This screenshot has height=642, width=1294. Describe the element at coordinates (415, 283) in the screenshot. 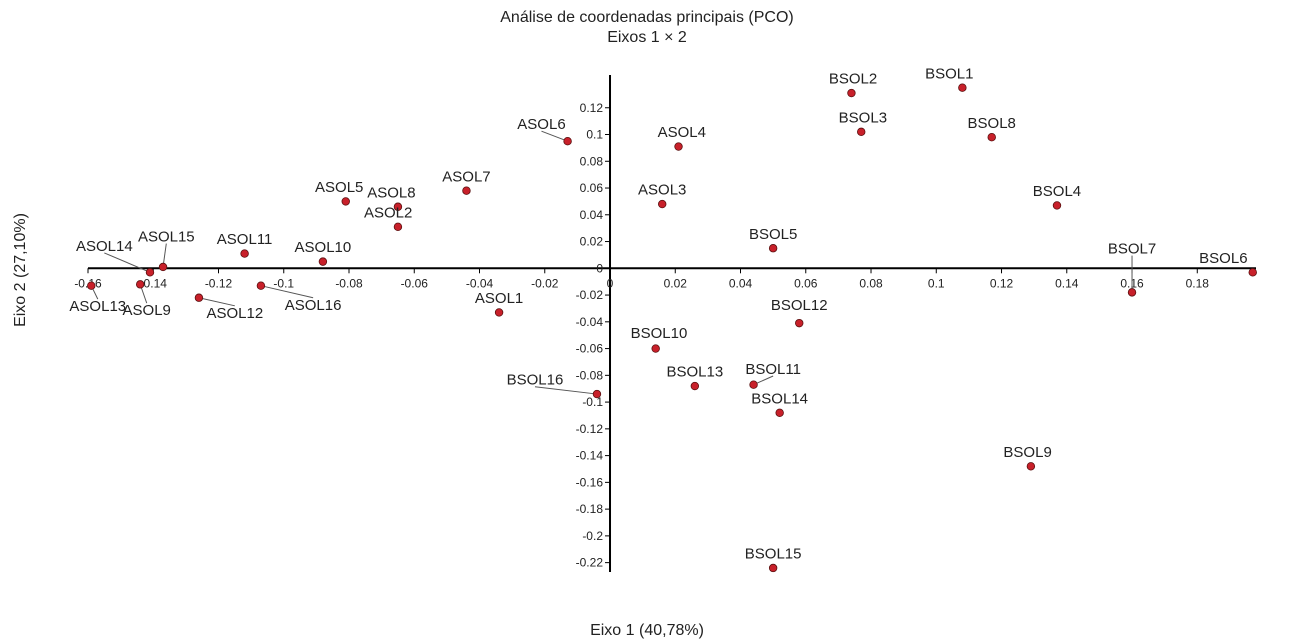

I see `x-tick-label: -0.06` at that location.